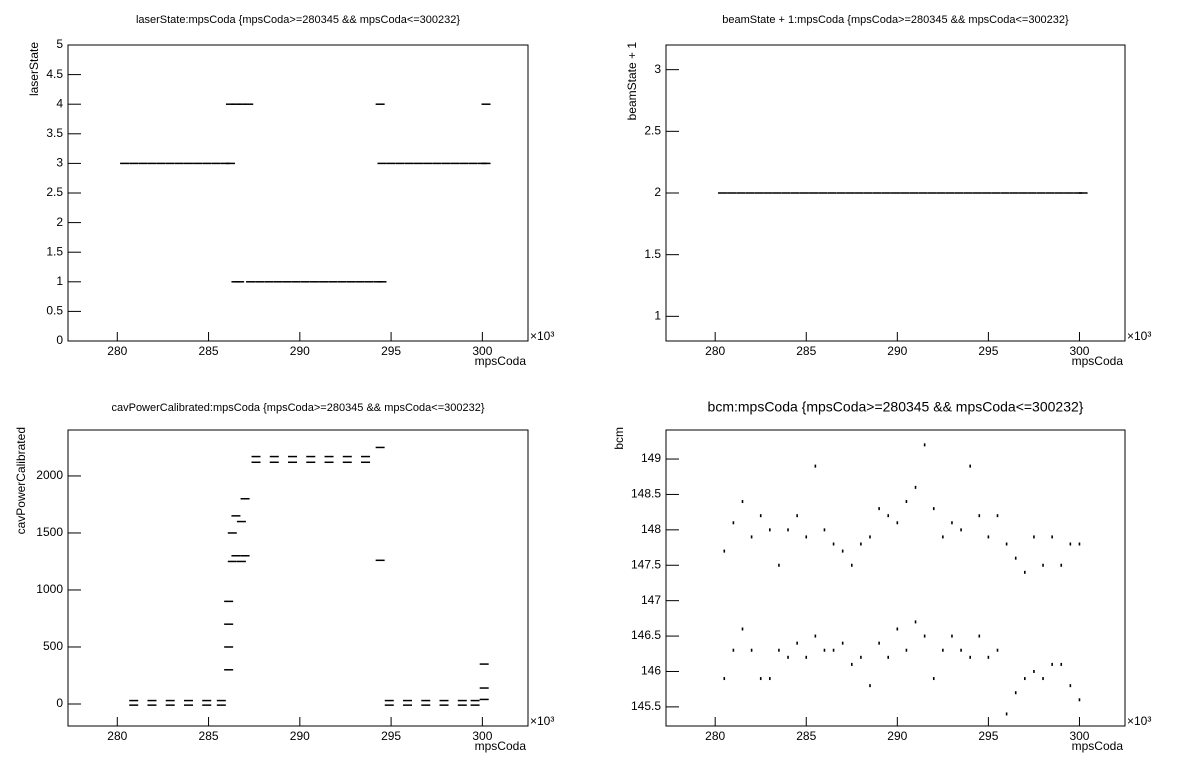 The height and width of the screenshot is (772, 1196). What do you see at coordinates (646, 635) in the screenshot?
I see `y-tick-label: 146.5` at bounding box center [646, 635].